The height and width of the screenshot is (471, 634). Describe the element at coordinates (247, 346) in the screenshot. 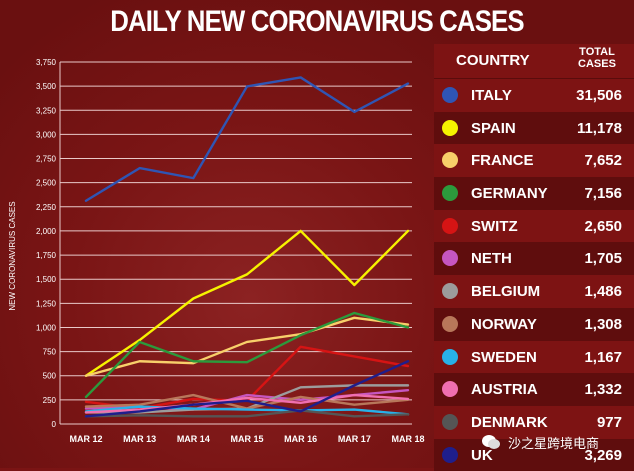

I see `series-line-france` at that location.